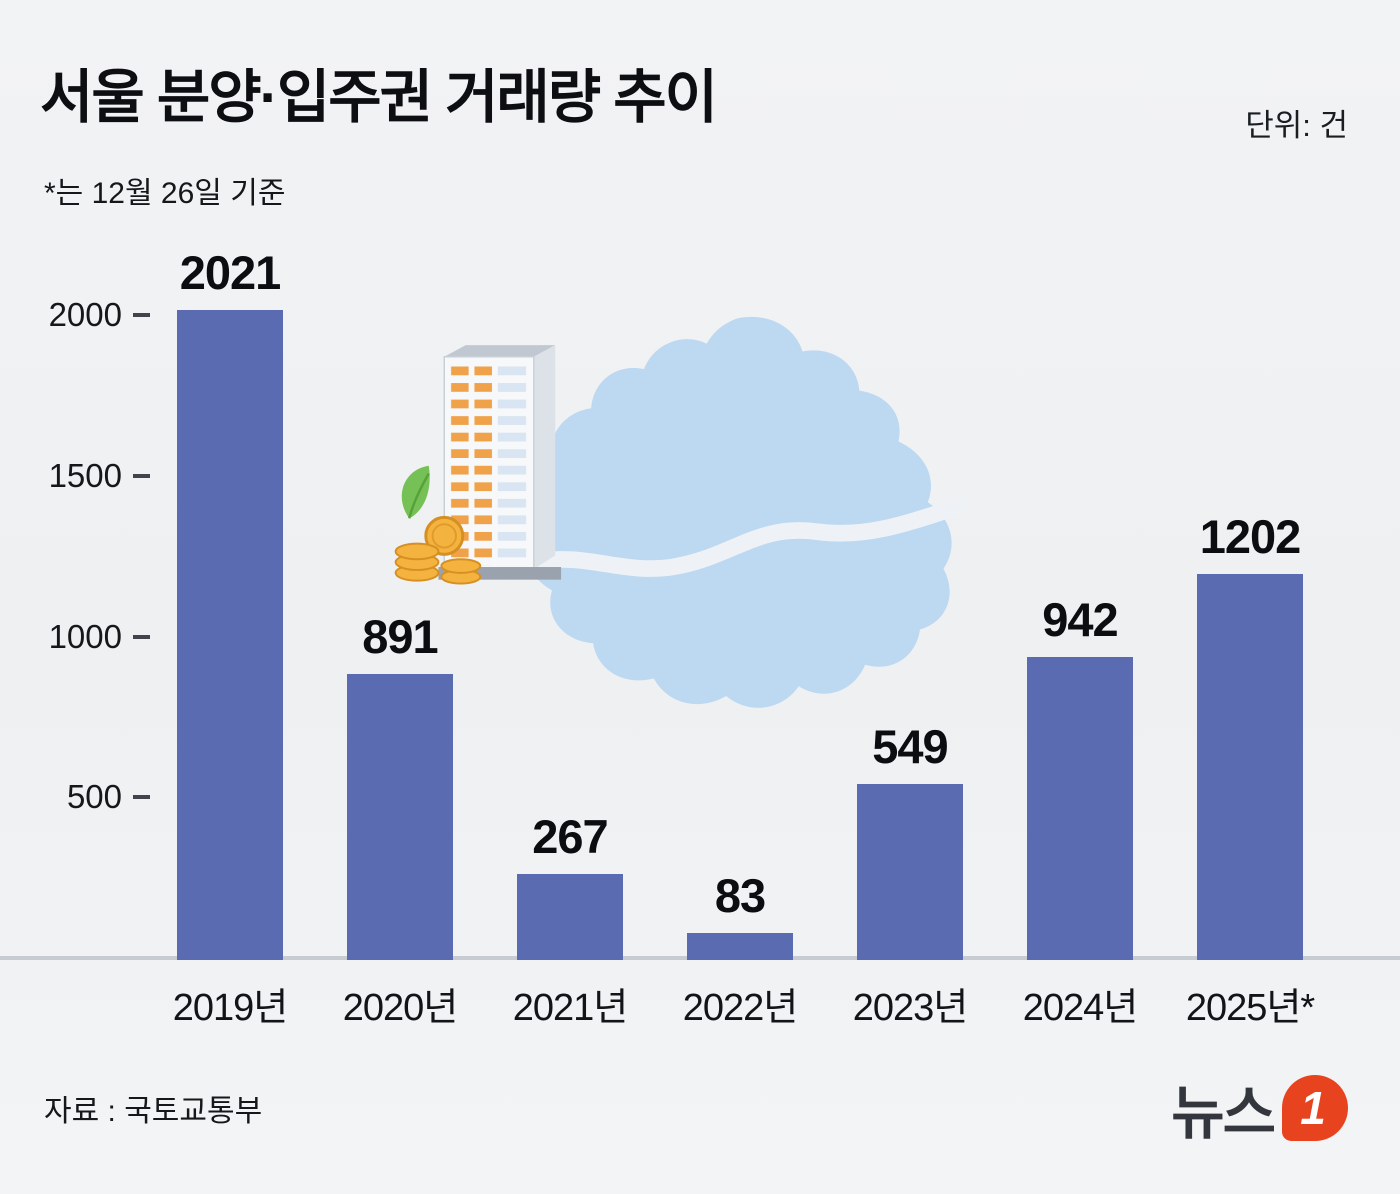 Image resolution: width=1400 pixels, height=1194 pixels. I want to click on y-tick-label: 2000, so click(85, 315).